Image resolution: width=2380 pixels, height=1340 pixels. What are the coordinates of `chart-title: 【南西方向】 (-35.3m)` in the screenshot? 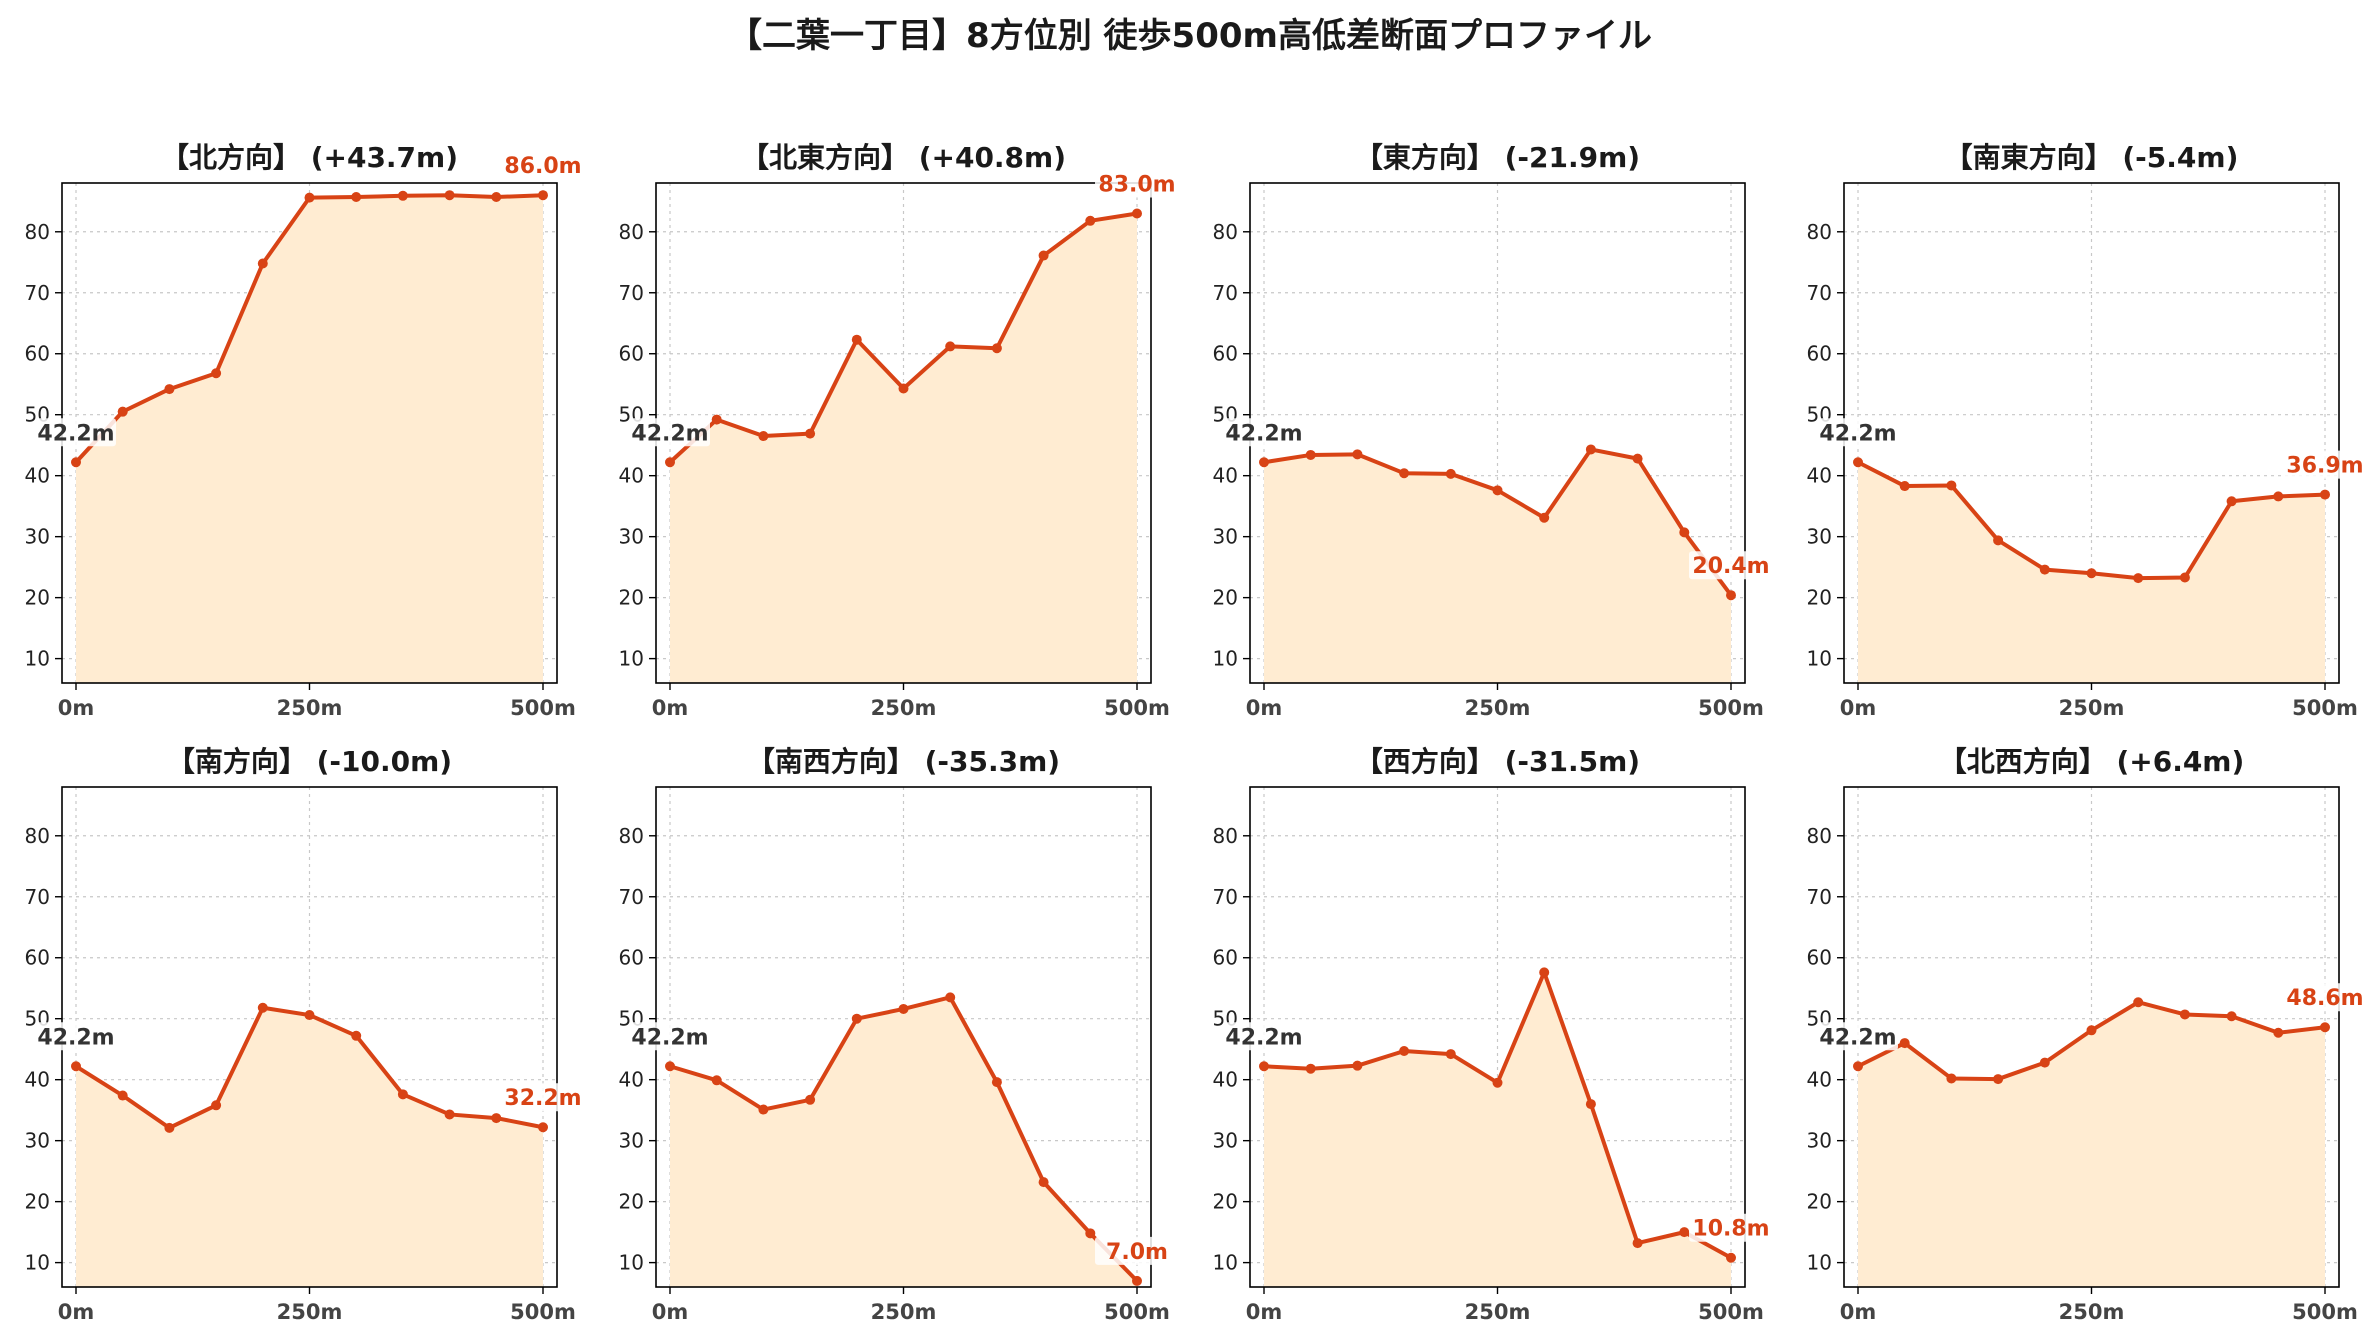 It's located at (903, 761).